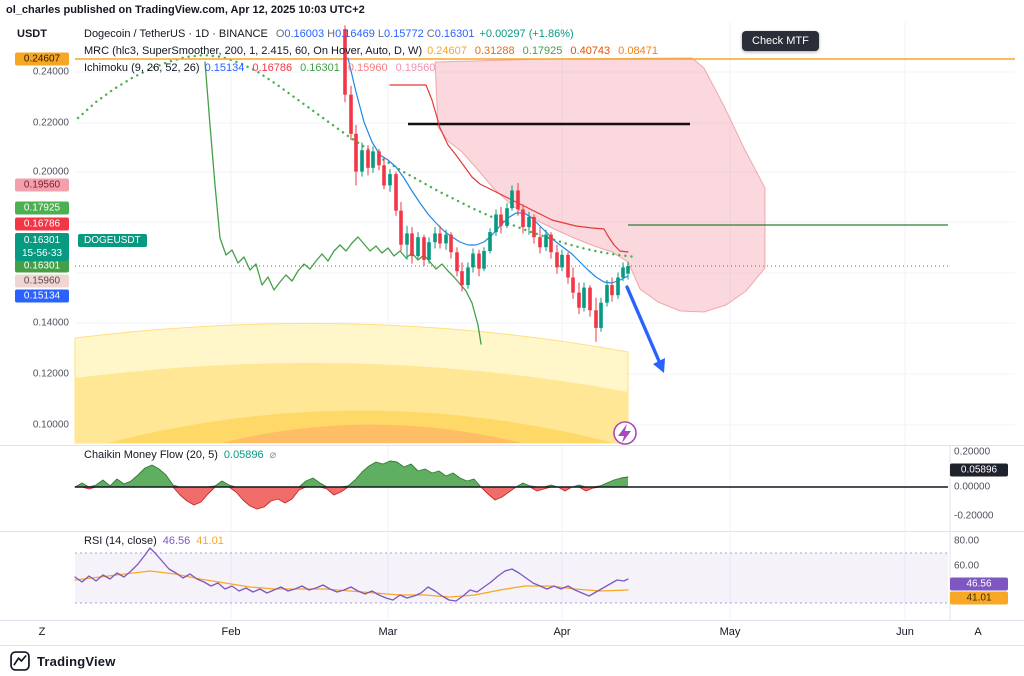 Image resolution: width=1024 pixels, height=676 pixels. What do you see at coordinates (454, 34) in the screenshot?
I see `ohlc-value: 0.16301` at bounding box center [454, 34].